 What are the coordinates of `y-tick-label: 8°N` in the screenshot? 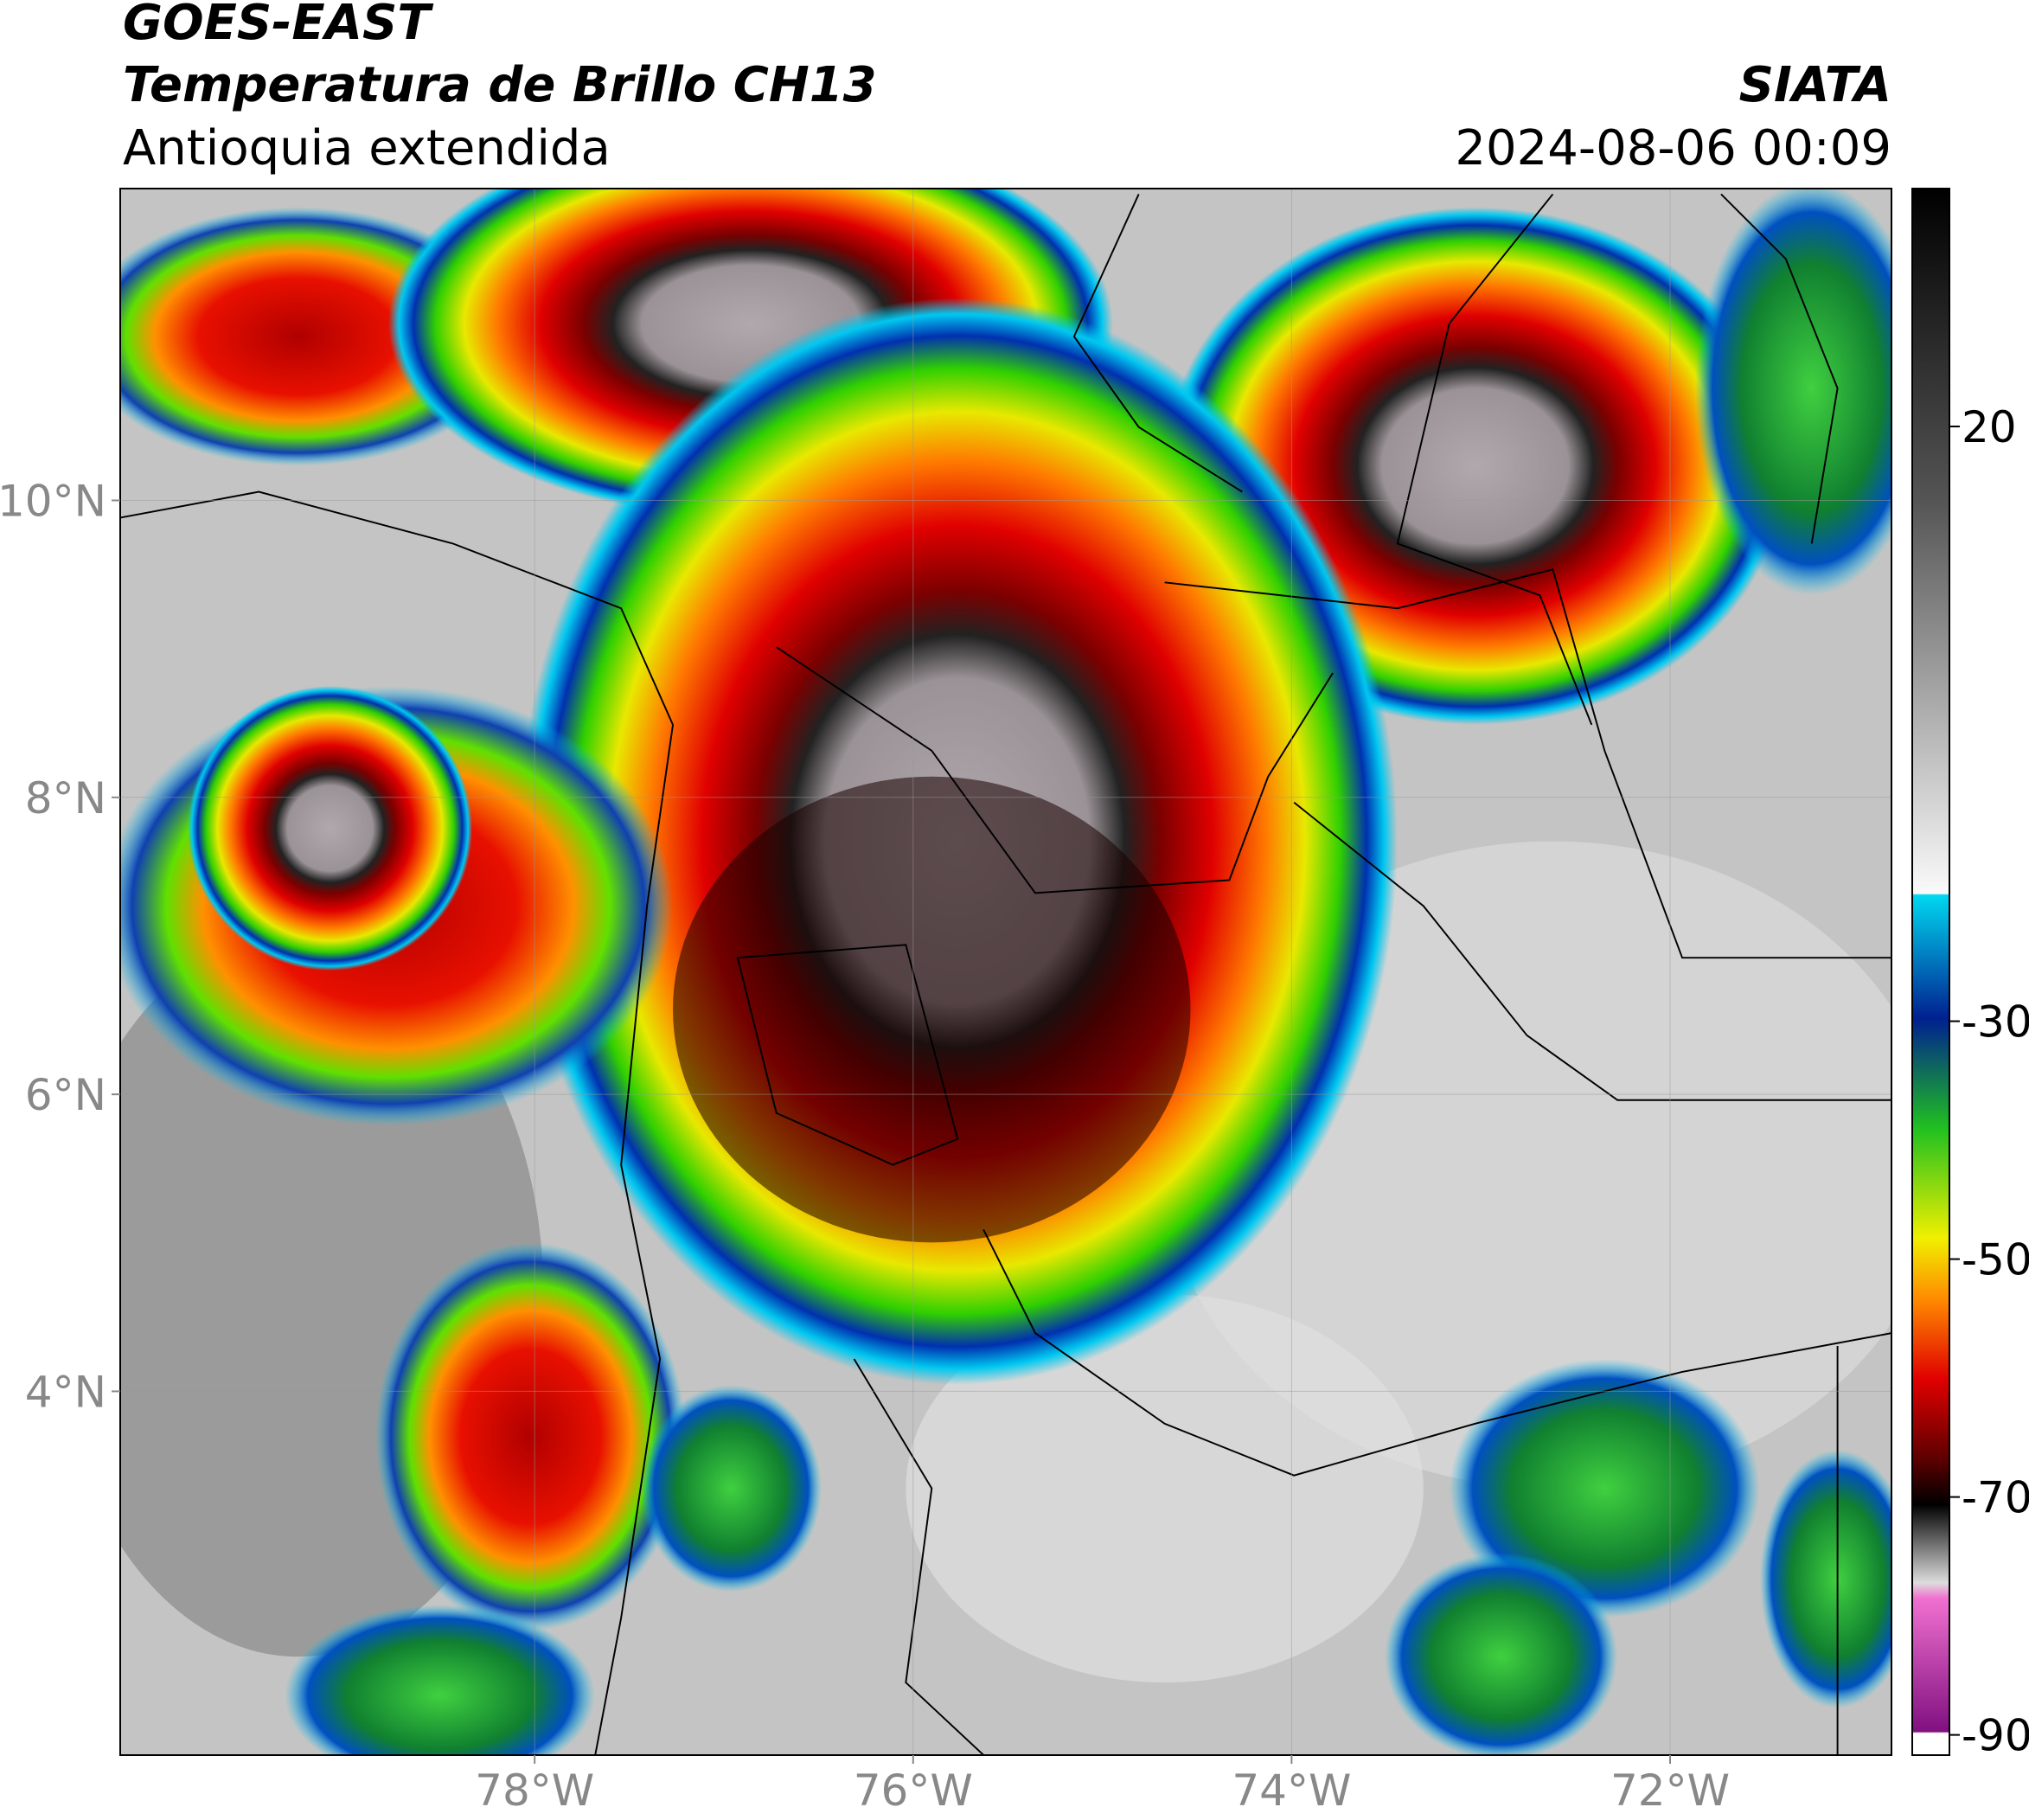 It's located at (65, 798).